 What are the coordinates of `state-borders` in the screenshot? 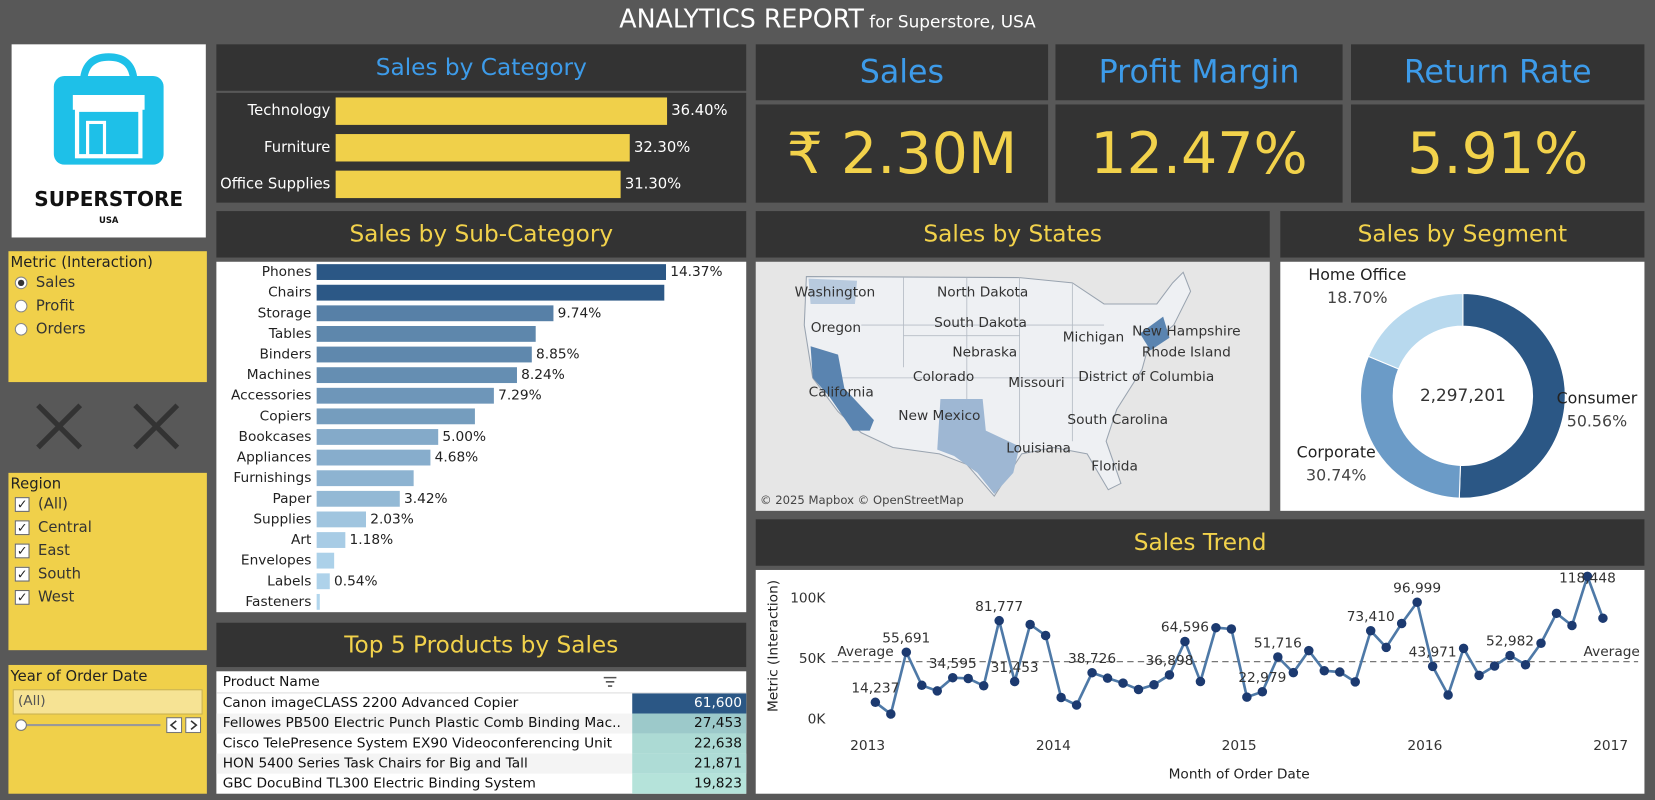 It's located at (977, 364).